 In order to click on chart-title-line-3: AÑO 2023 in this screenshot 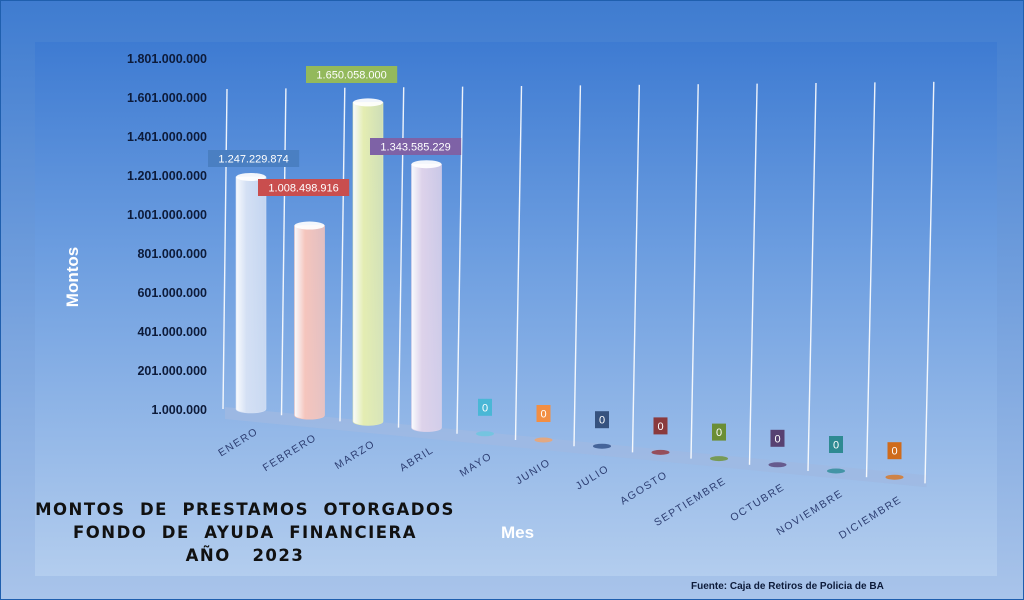, I will do `click(245, 555)`.